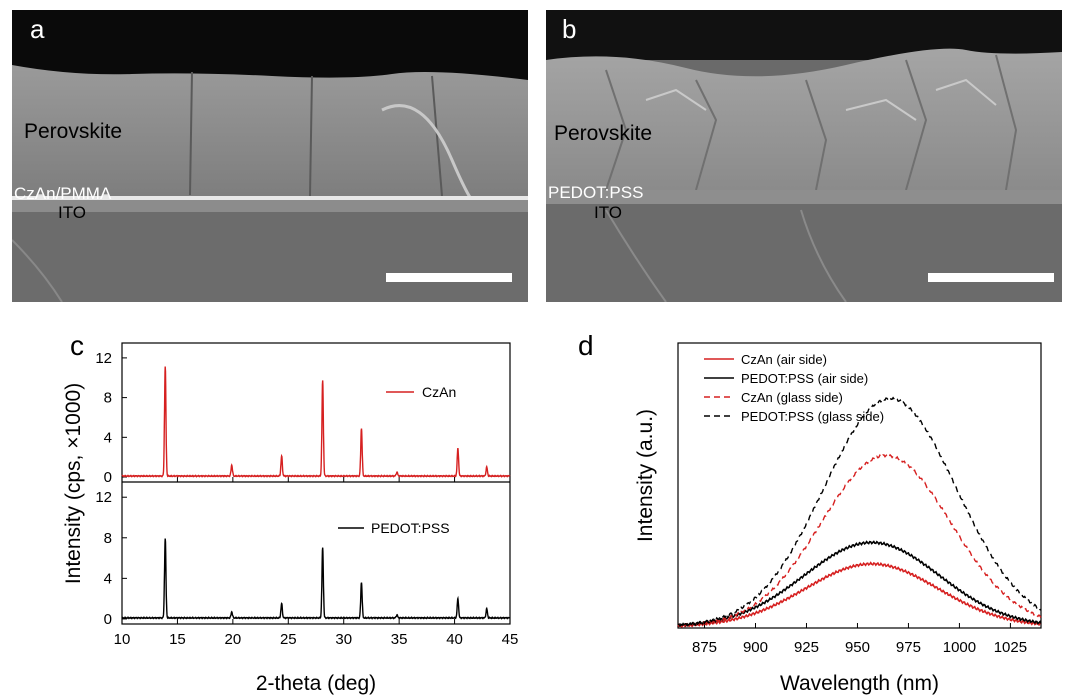  Describe the element at coordinates (859, 683) in the screenshot. I see `pl-x-axis-label: Wavelength (nm)` at that location.